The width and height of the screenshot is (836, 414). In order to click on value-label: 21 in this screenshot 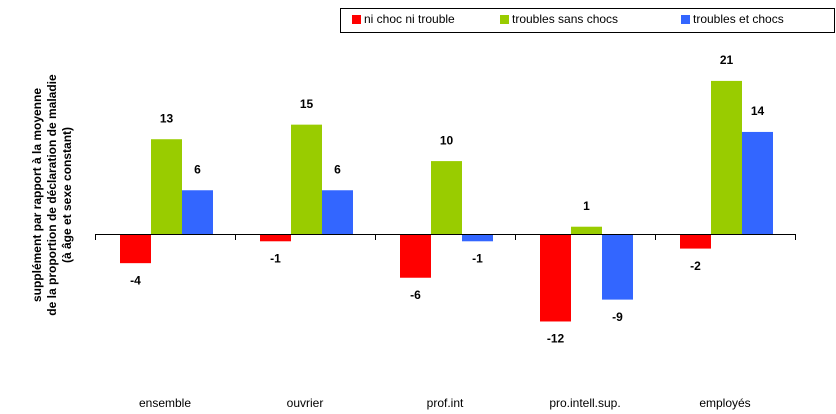, I will do `click(727, 60)`.